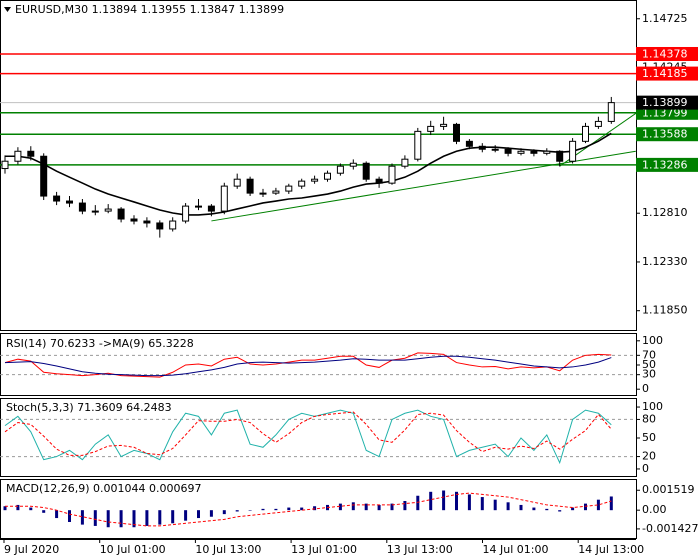  Describe the element at coordinates (611, 549) in the screenshot. I see `x-tick-label: 14 Jul 13:00` at that location.